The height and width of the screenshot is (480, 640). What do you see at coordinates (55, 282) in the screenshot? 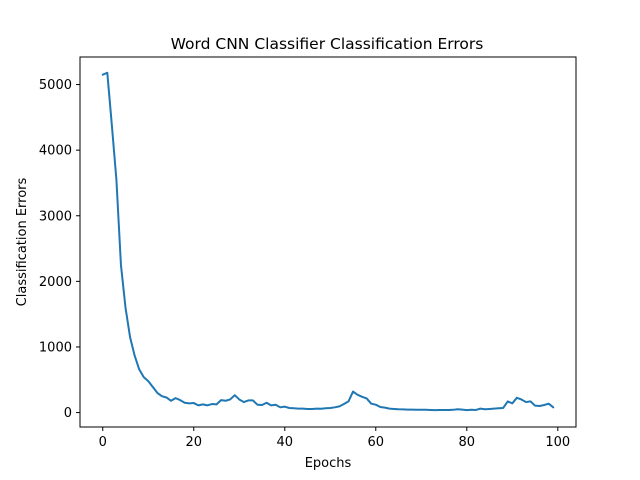
I see `y-tick-label: 2000` at bounding box center [55, 282].